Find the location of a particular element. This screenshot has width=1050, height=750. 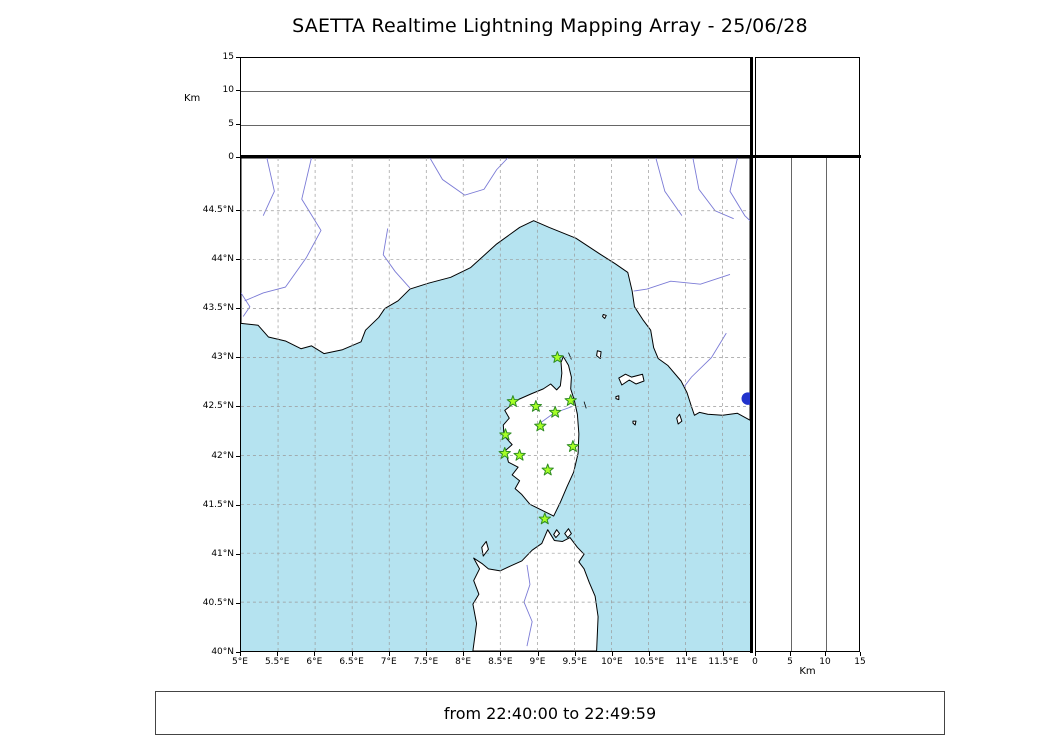

time-window-box: from 22:40:00 to 22:49:59 is located at coordinates (550, 713).